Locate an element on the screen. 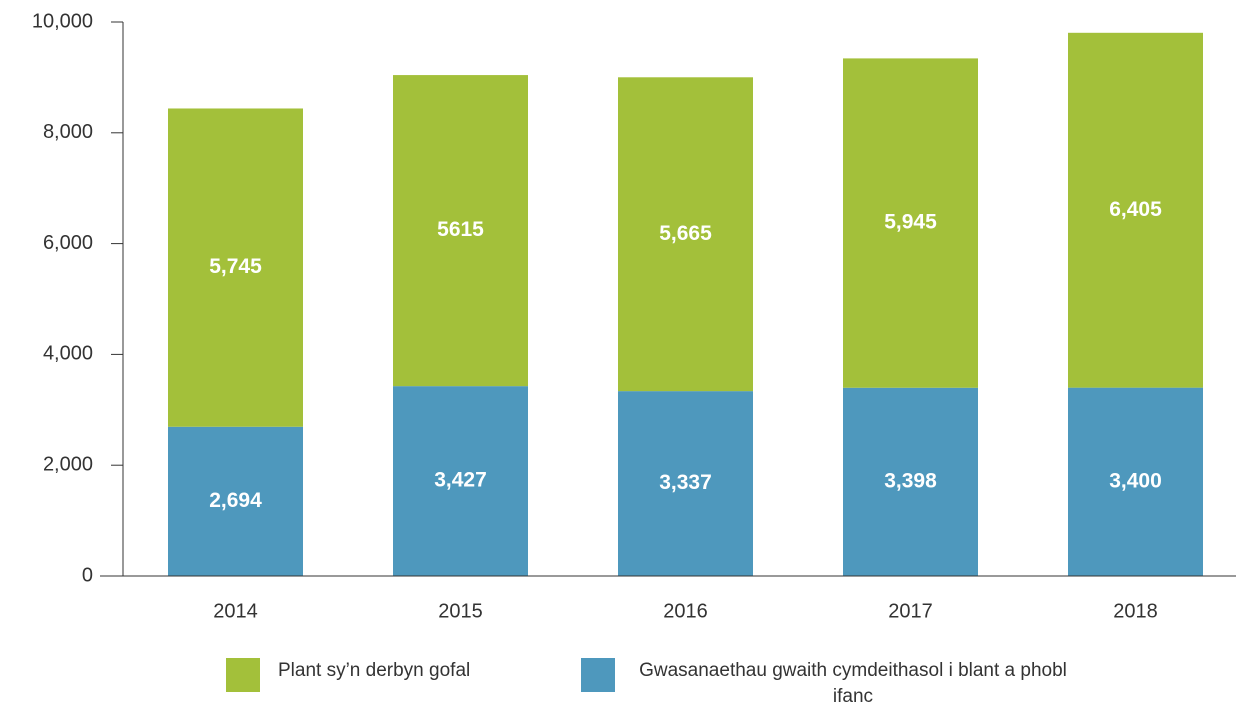 The image size is (1236, 713). x-tick-label: 2016 is located at coordinates (685, 611).